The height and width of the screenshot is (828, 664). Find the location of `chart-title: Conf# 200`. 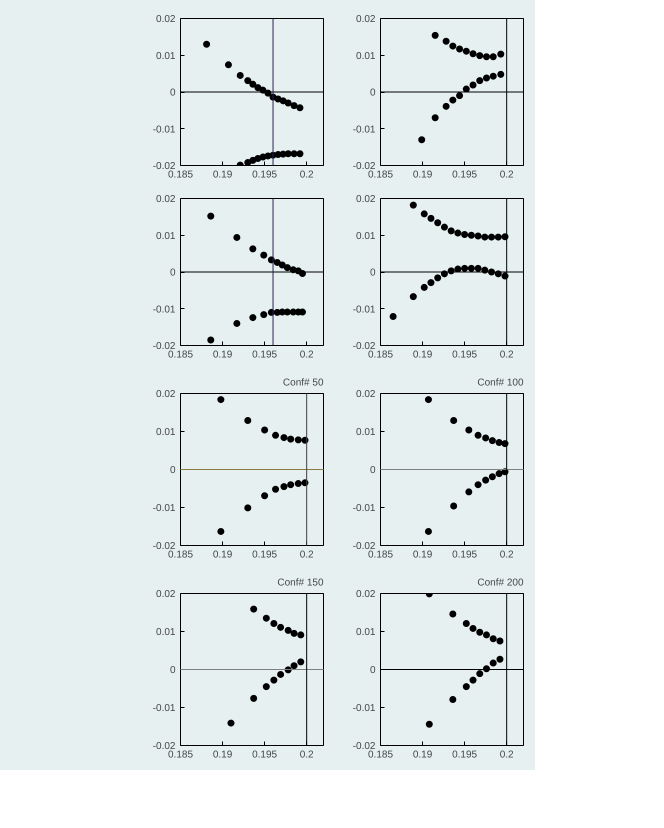

chart-title: Conf# 200 is located at coordinates (500, 583).